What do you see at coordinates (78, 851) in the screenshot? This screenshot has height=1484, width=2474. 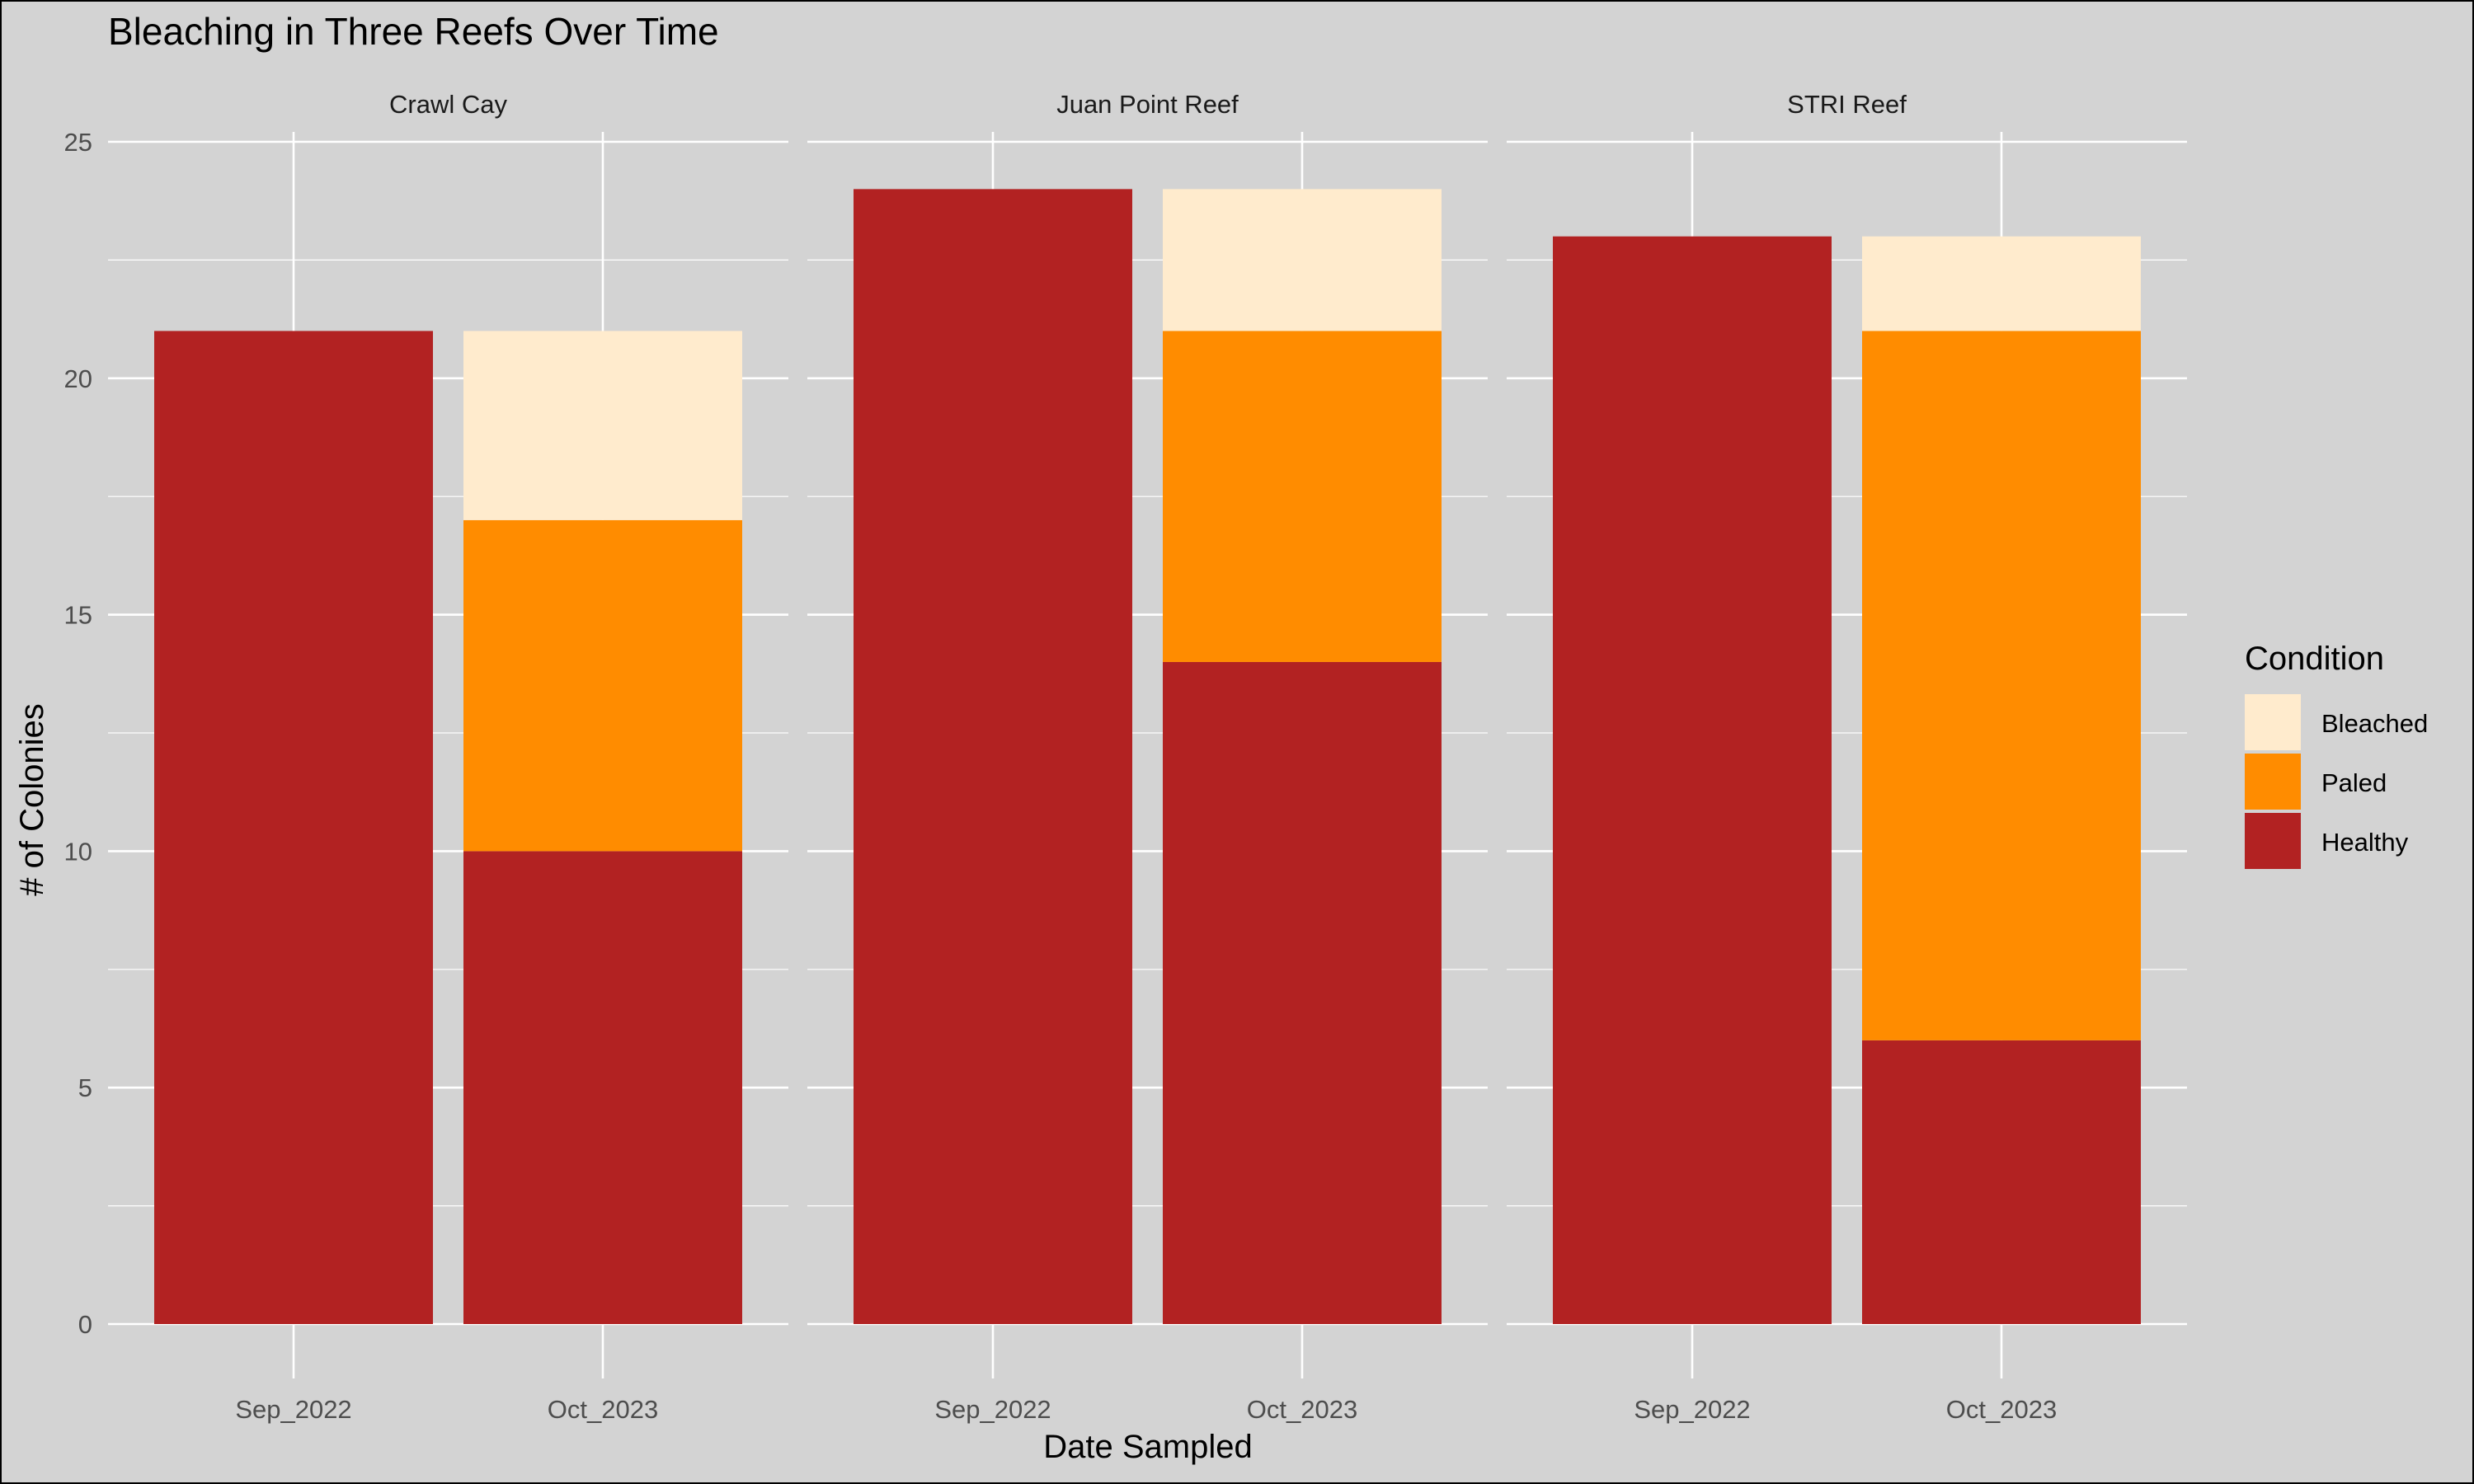 I see `y-tick-label: 10` at bounding box center [78, 851].